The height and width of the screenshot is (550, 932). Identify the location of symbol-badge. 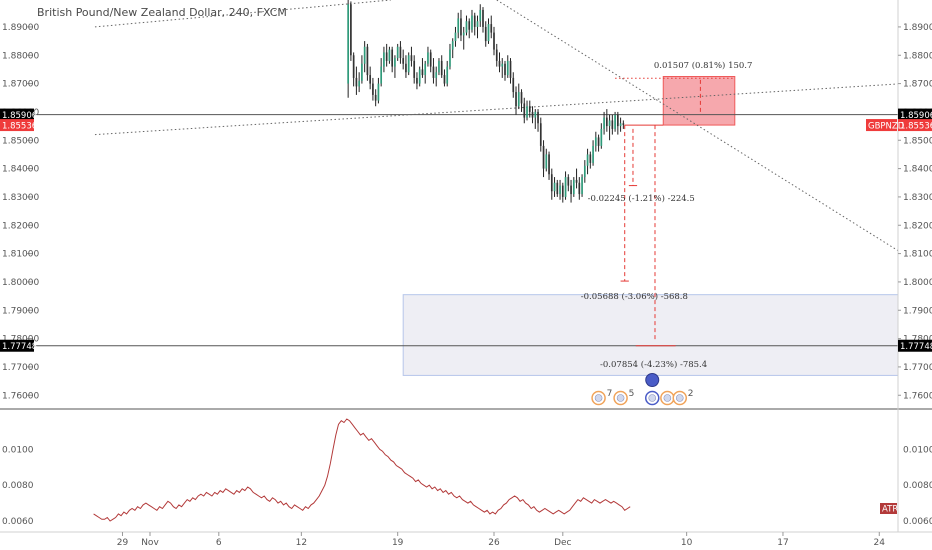
(881, 125).